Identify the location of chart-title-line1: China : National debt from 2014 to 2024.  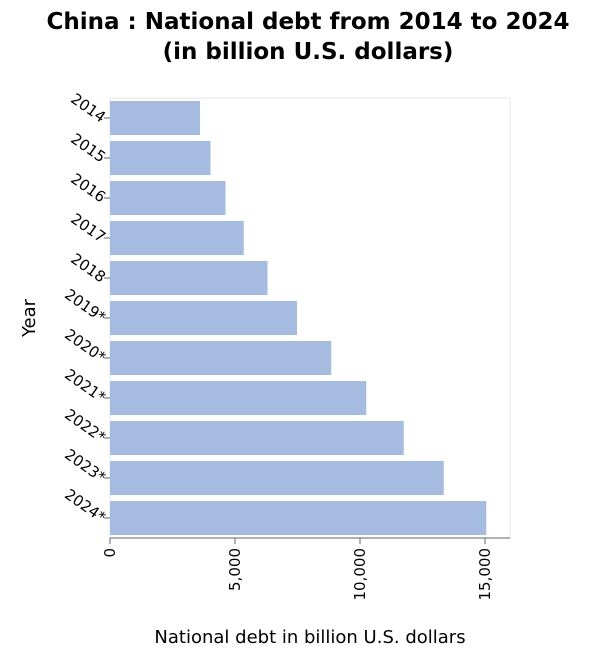
(308, 22).